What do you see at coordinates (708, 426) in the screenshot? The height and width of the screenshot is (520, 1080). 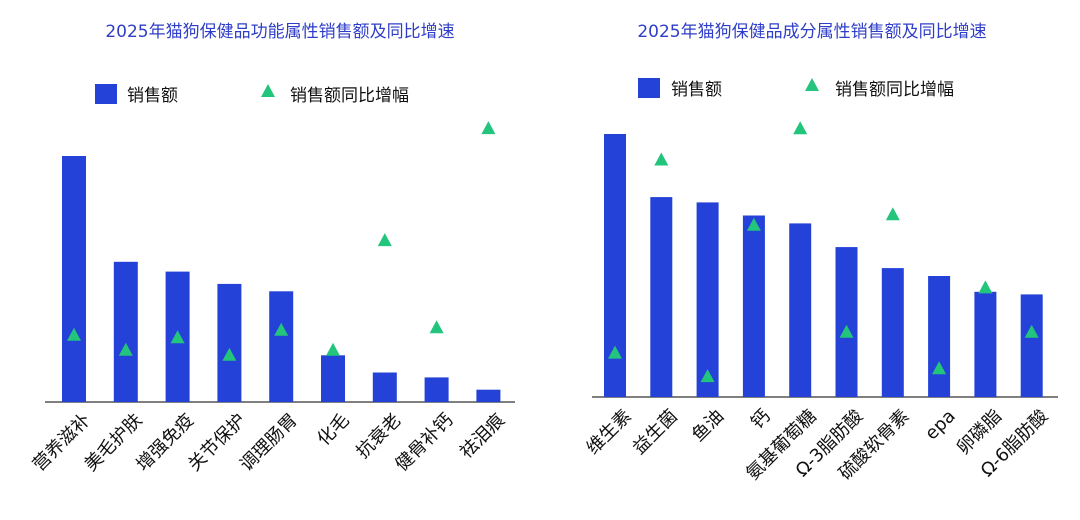 I see `x-tick-label: 鱼油` at bounding box center [708, 426].